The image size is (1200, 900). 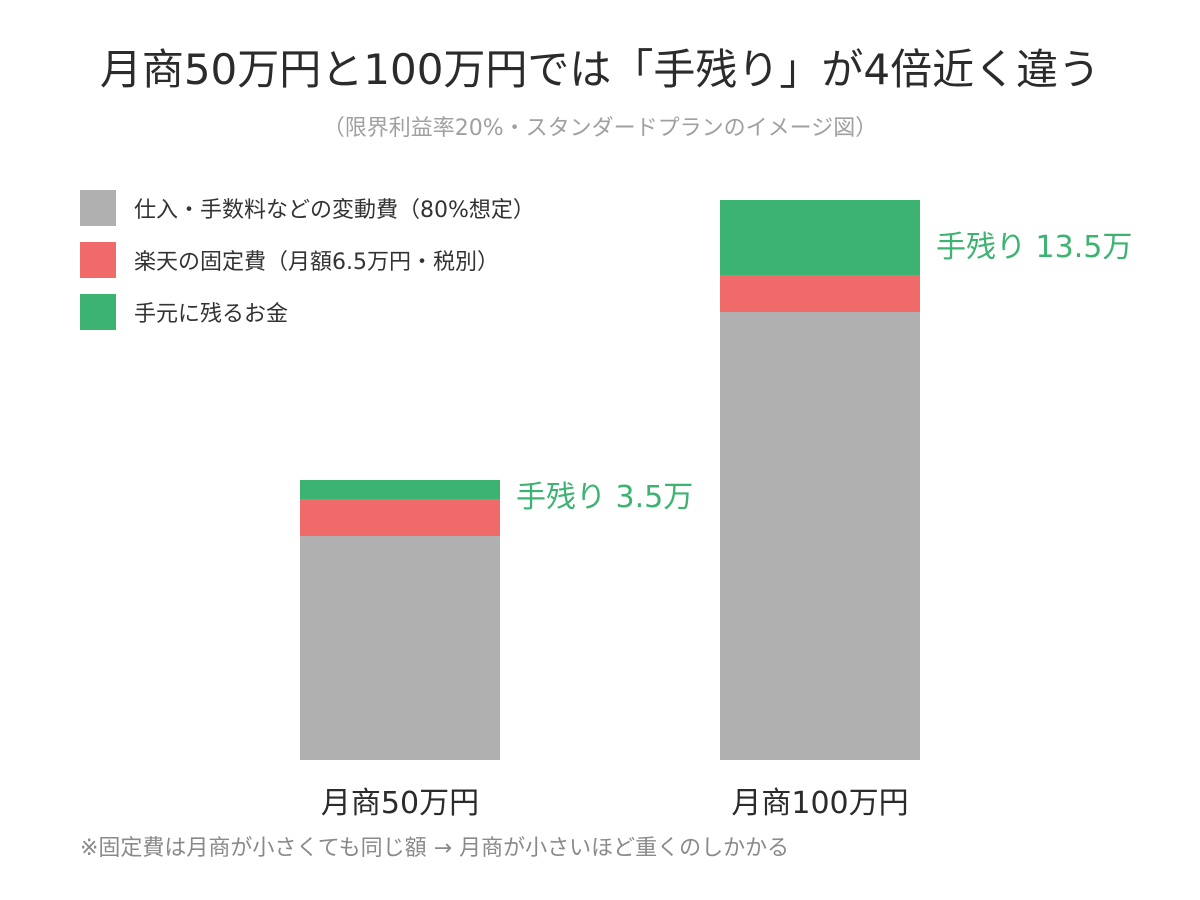 What do you see at coordinates (334, 210) in the screenshot?
I see `legend-label-variable-cost: 仕入・手数料などの変動費（80%想定）` at bounding box center [334, 210].